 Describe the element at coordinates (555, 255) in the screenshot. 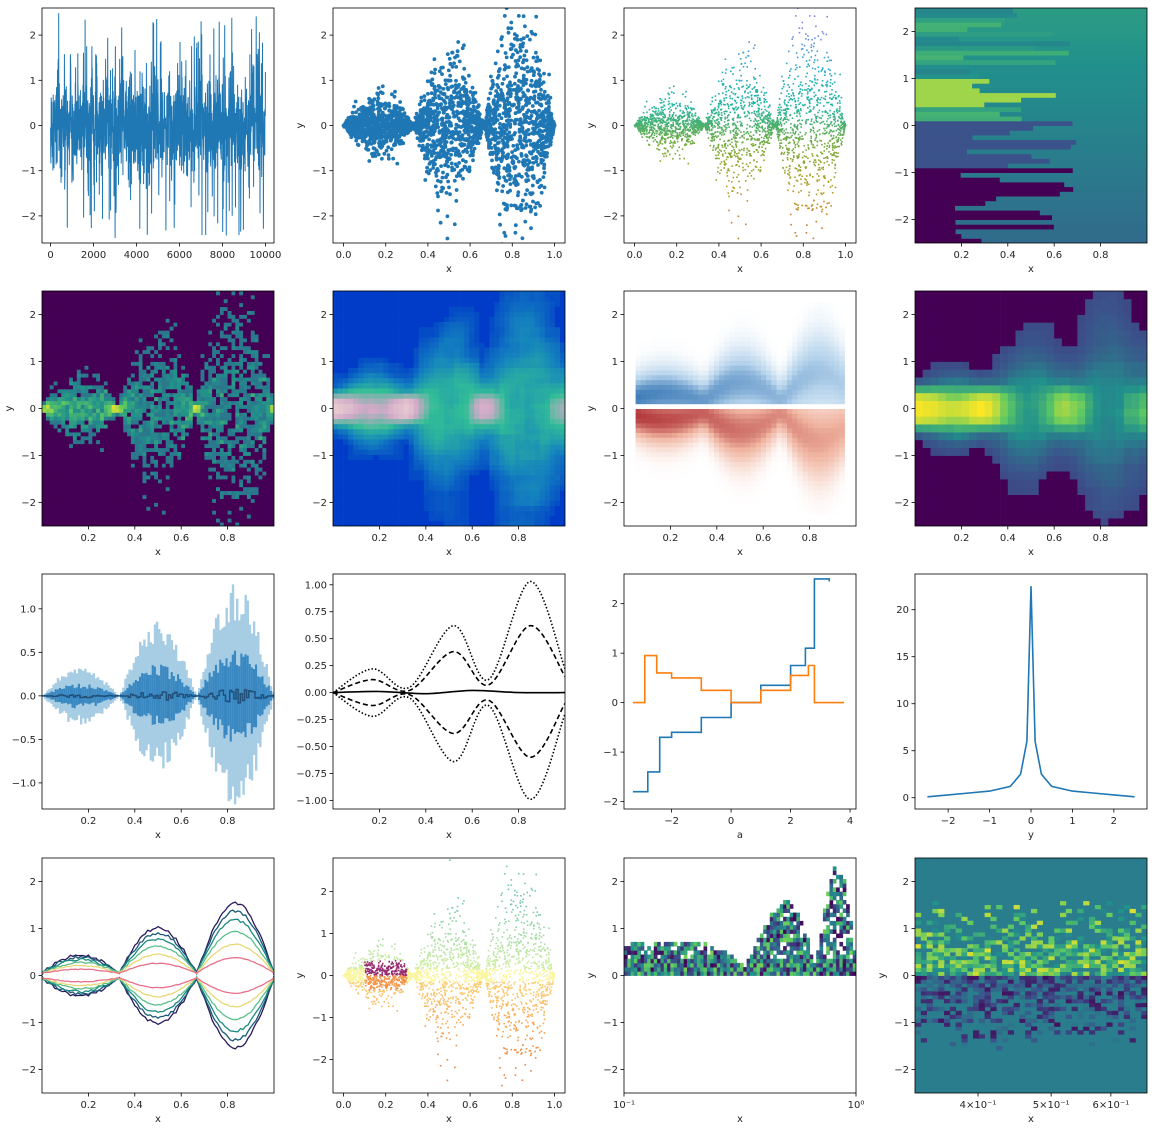

I see `x-tick-label: 1.0` at that location.